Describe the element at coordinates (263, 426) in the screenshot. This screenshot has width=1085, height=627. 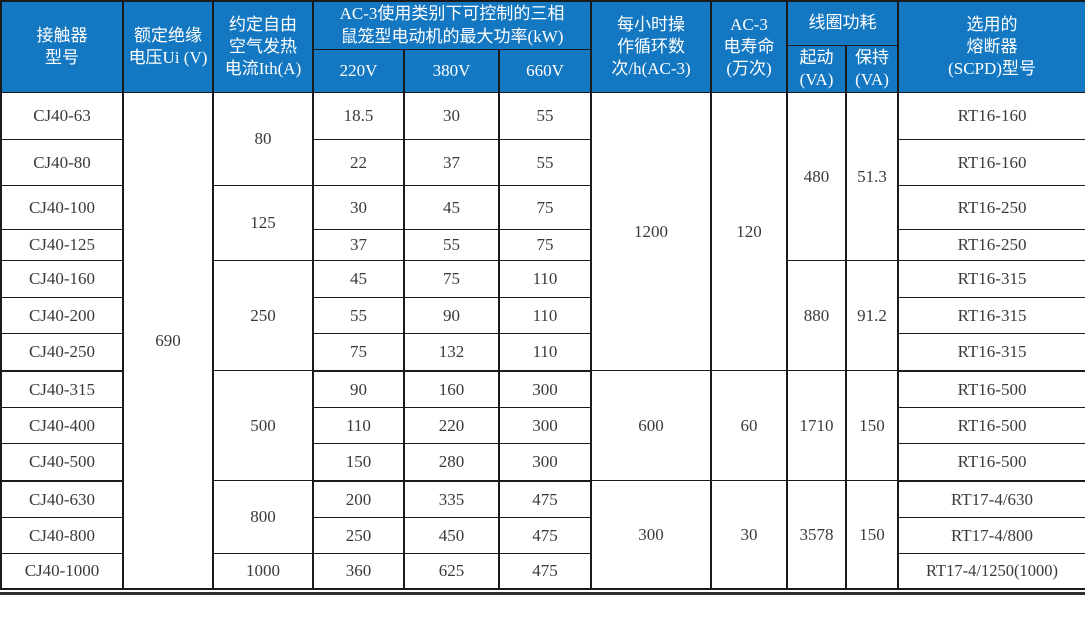
I see `ith-cell: 500` at that location.